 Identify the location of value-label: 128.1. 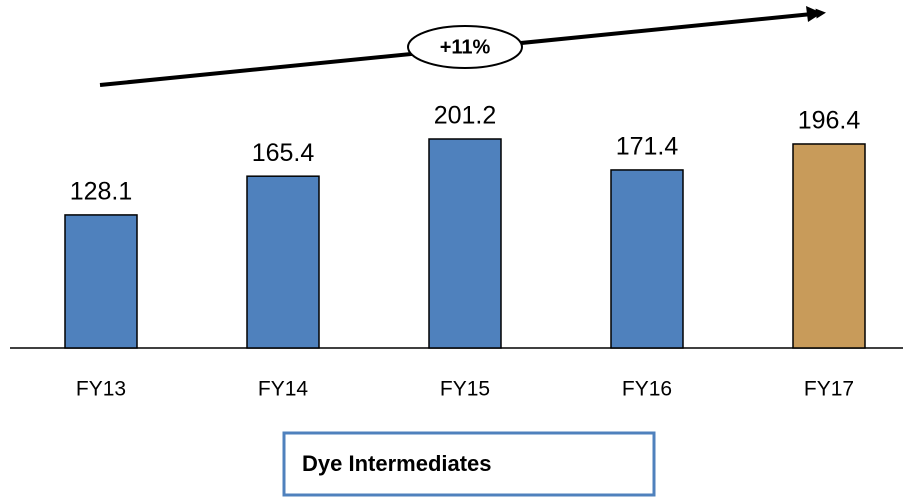
(101, 192).